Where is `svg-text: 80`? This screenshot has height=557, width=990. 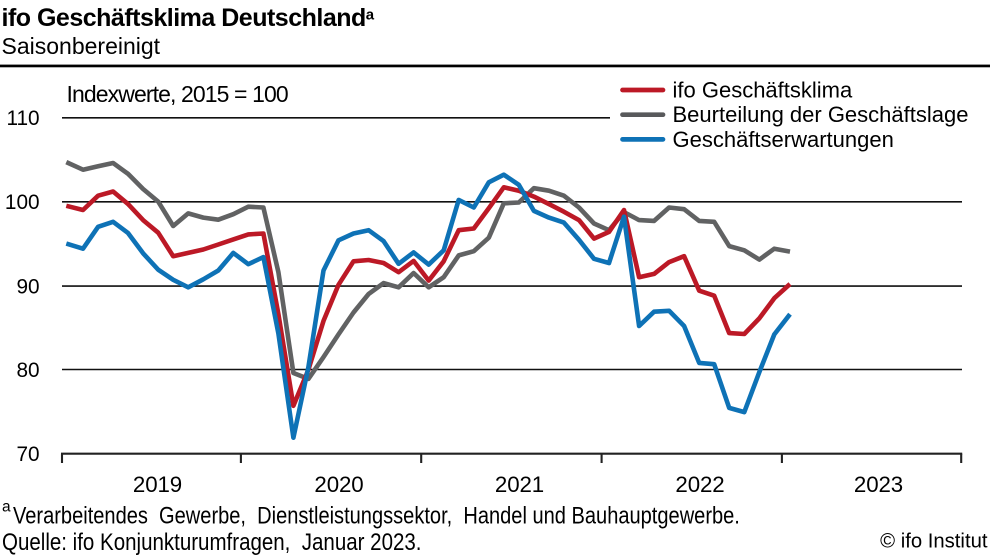 svg-text: 80 is located at coordinates (27, 370).